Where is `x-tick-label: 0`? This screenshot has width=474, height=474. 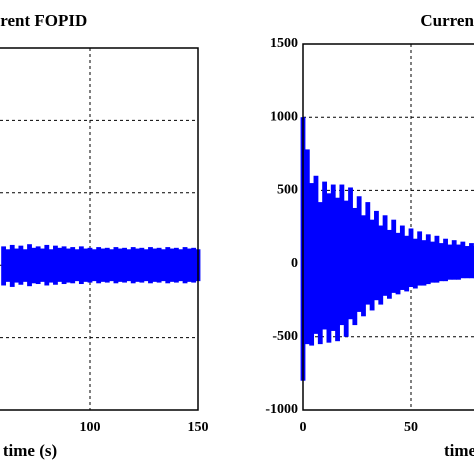 x-tick-label: 0 is located at coordinates (303, 427).